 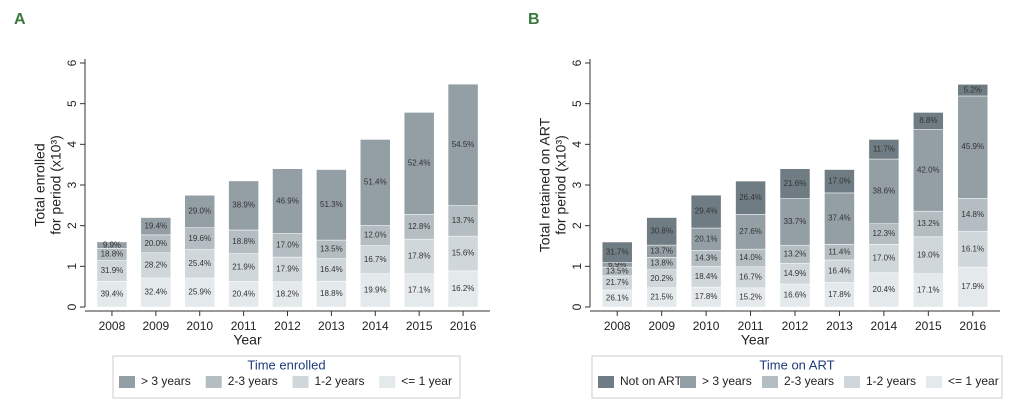 I want to click on legend-title: Time enrolled, so click(x=286, y=364).